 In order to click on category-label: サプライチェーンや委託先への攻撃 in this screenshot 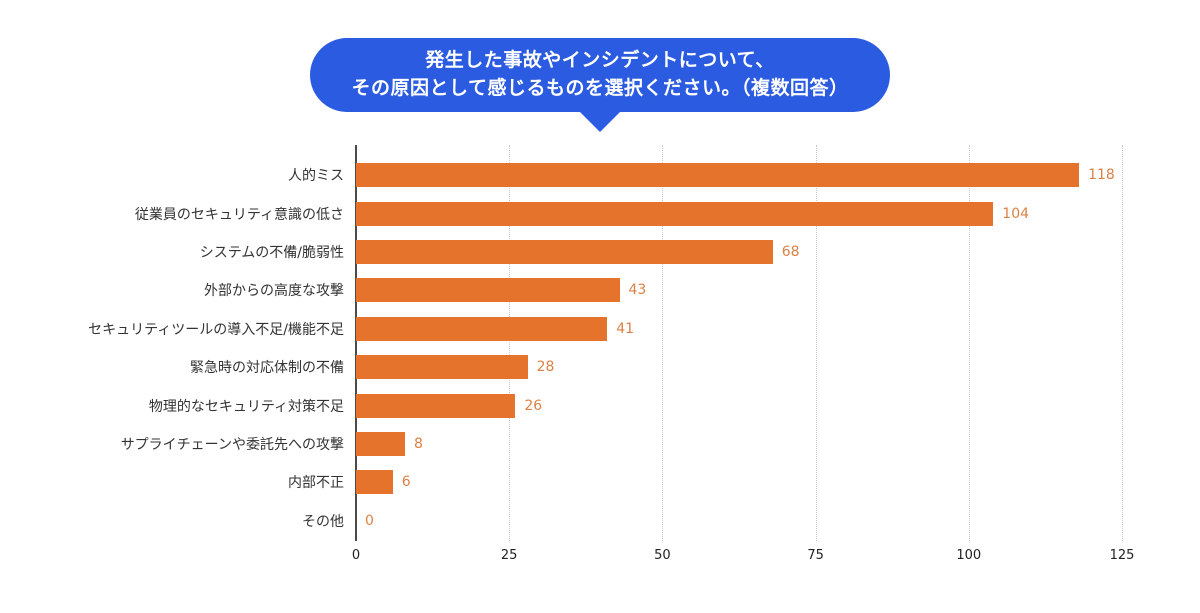, I will do `click(232, 444)`.